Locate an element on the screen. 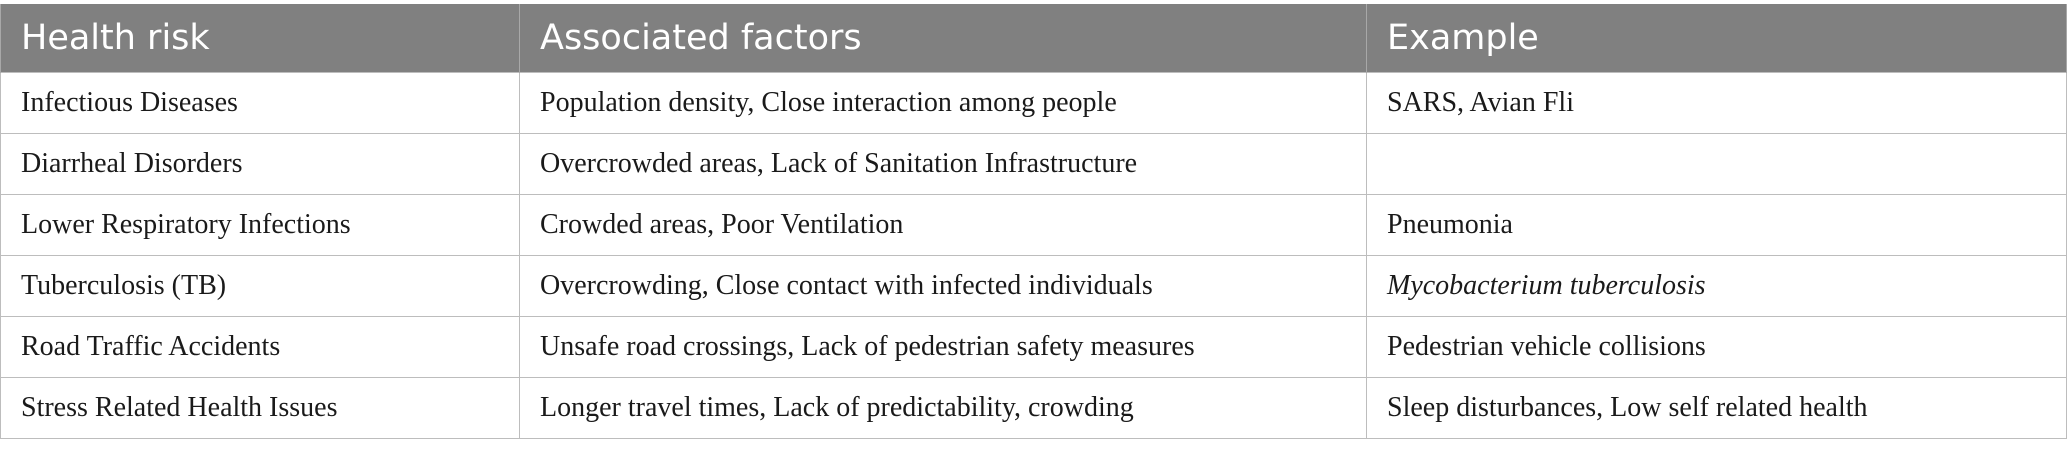 The width and height of the screenshot is (2067, 460). cell-example: Mycobacterium tuberculosis is located at coordinates (1716, 285).